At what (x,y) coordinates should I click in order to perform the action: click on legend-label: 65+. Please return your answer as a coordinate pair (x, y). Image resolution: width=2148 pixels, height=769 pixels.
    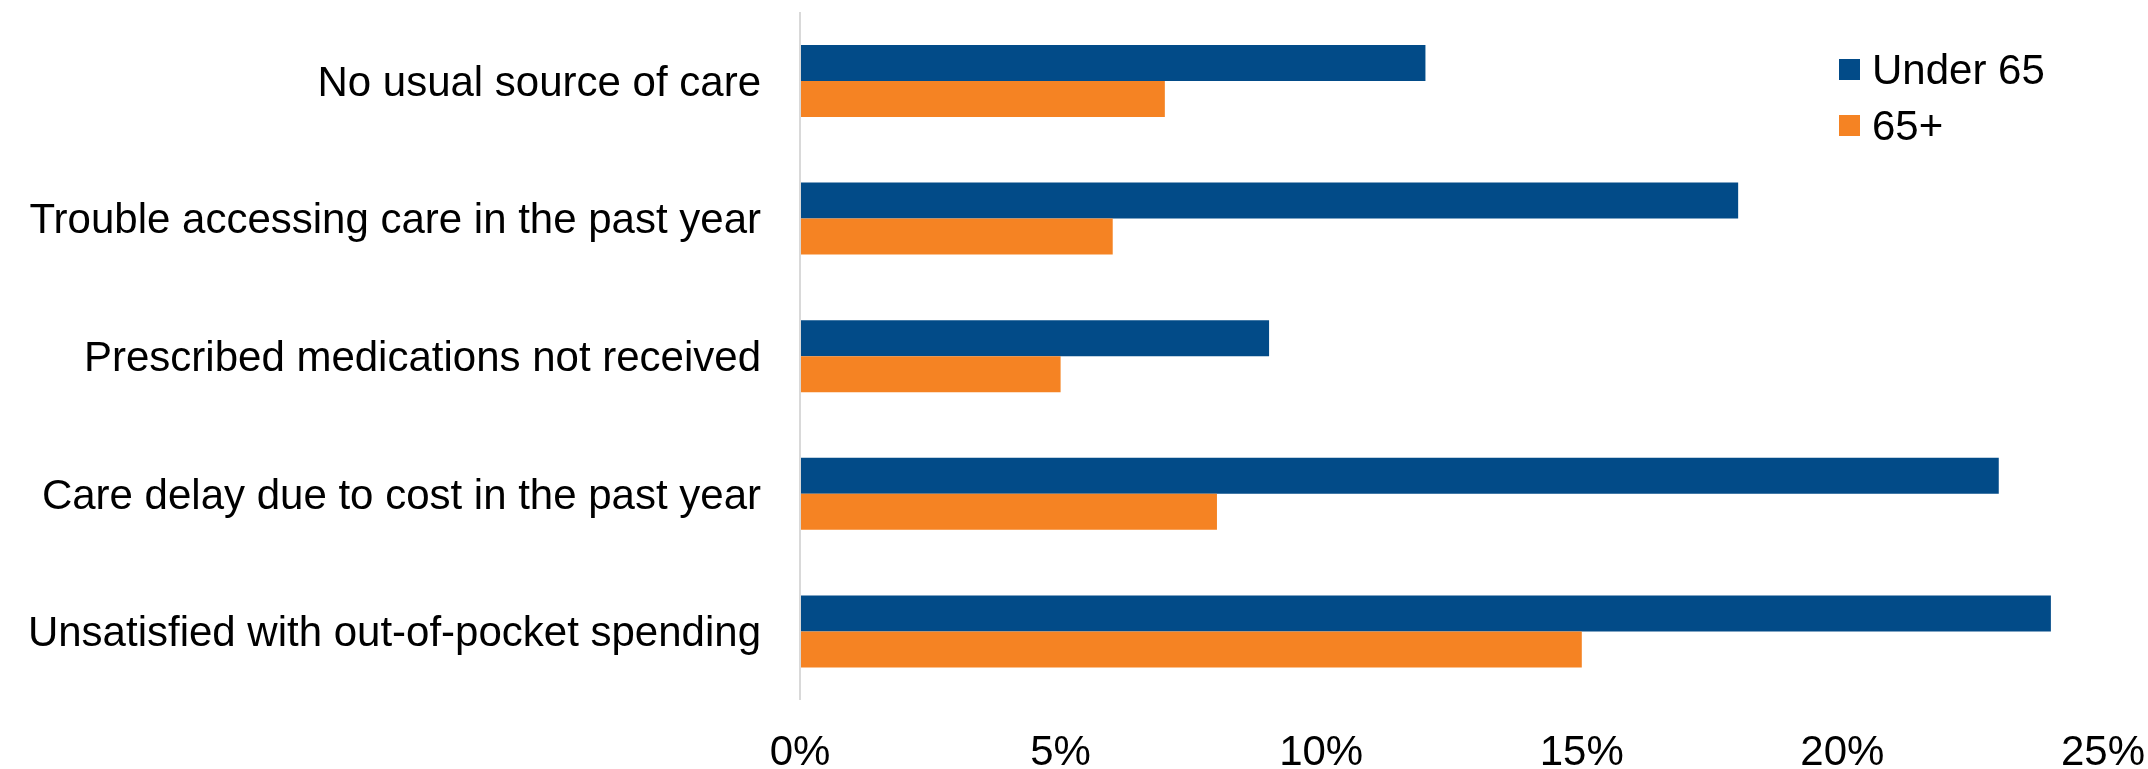
    Looking at the image, I should click on (1908, 125).